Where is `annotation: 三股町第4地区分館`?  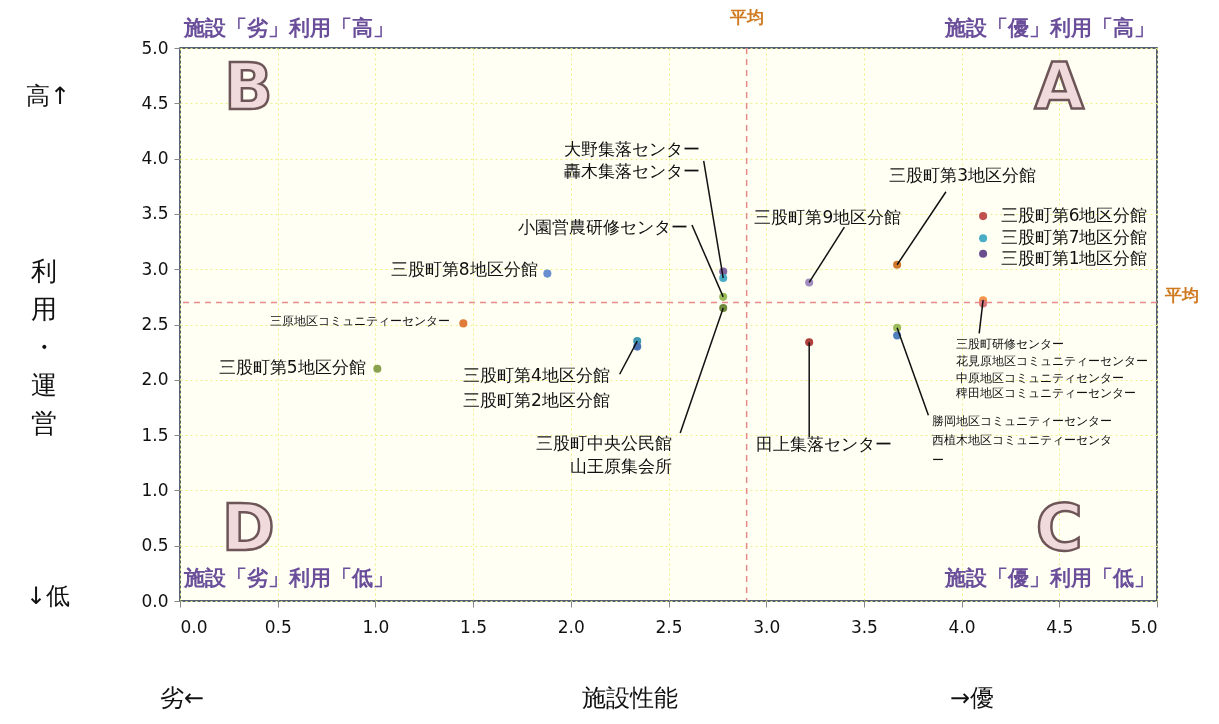 annotation: 三股町第4地区分館 is located at coordinates (536, 375).